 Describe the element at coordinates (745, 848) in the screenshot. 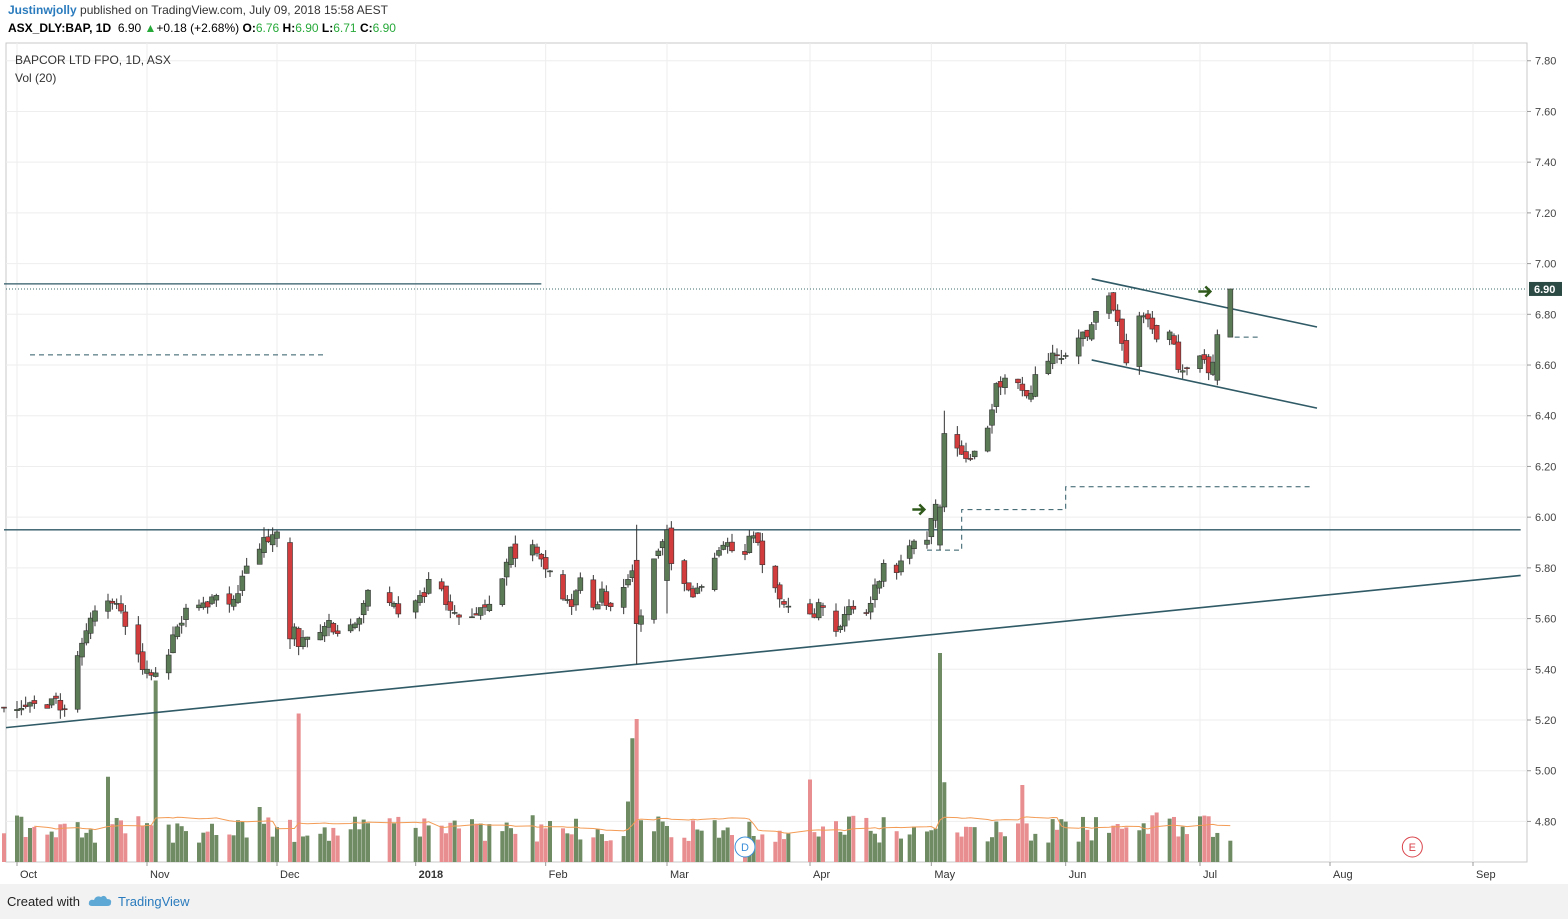

I see `event-letter: D` at that location.